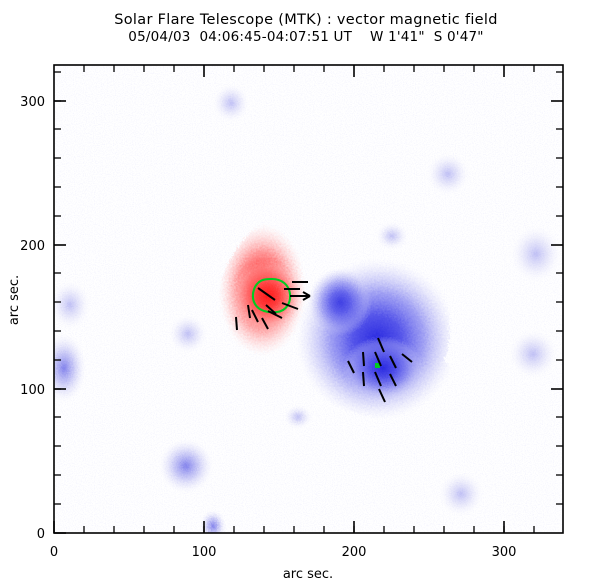  I want to click on top-axis-major-ticks, so click(354, 71).